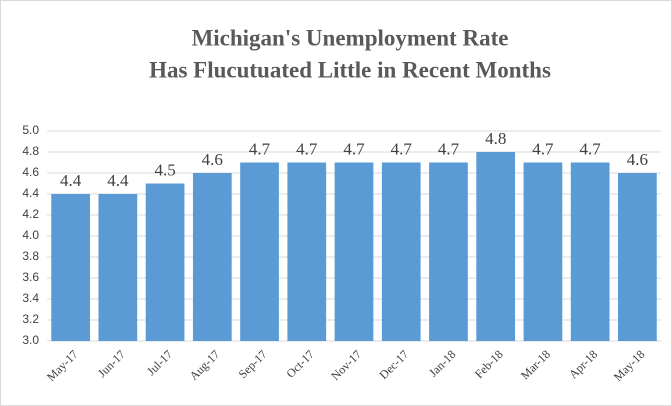  Describe the element at coordinates (30, 319) in the screenshot. I see `y-tick-label: 3.2` at that location.